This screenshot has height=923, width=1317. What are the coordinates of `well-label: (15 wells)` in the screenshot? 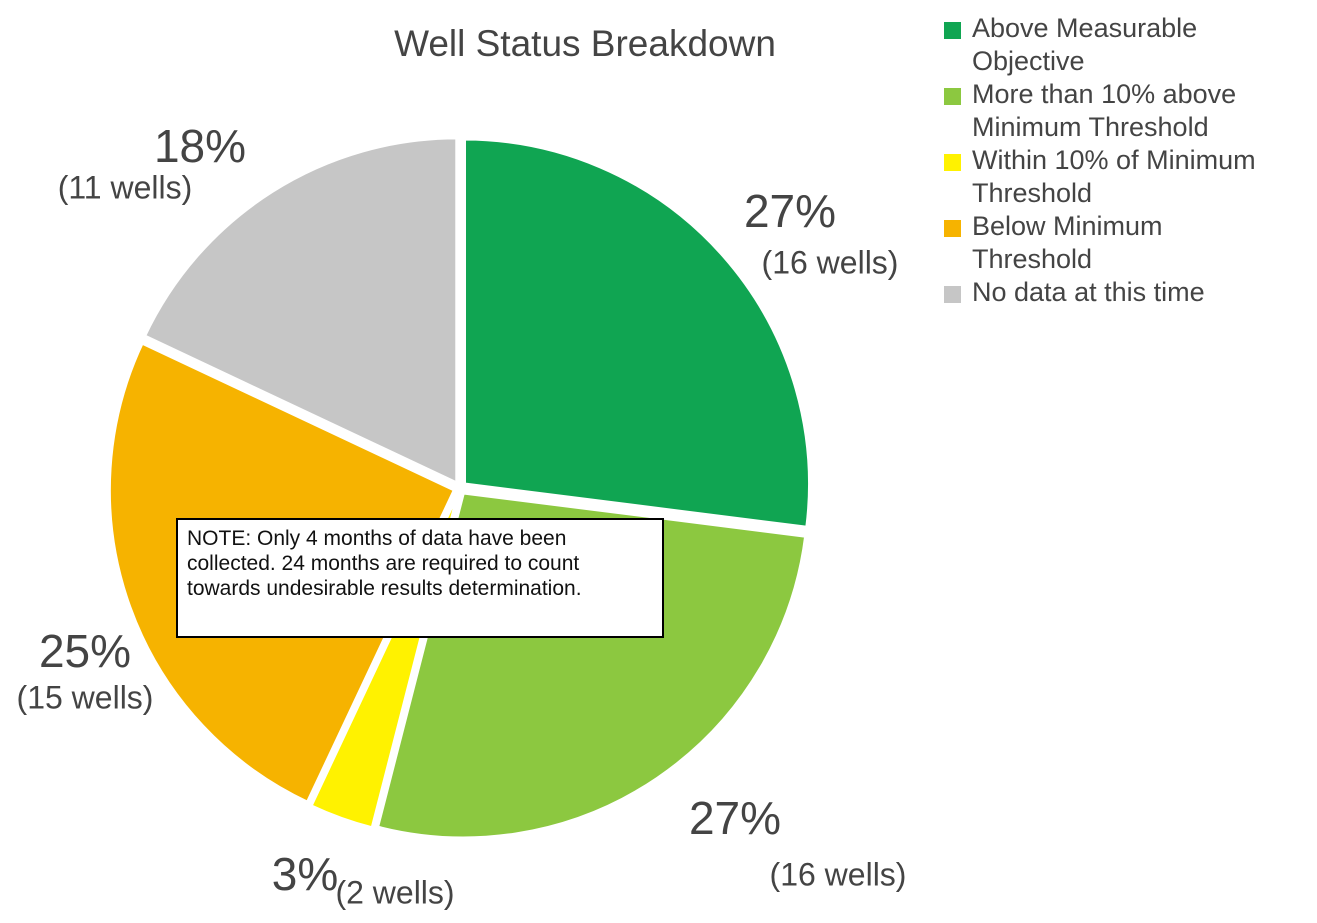 It's located at (85, 697).